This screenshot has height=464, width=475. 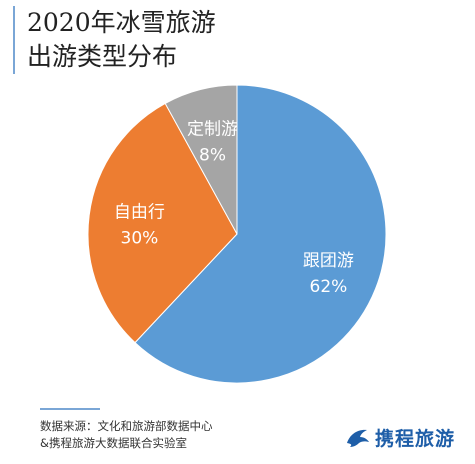 What do you see at coordinates (140, 239) in the screenshot?
I see `slice-value-label-1: 30%` at bounding box center [140, 239].